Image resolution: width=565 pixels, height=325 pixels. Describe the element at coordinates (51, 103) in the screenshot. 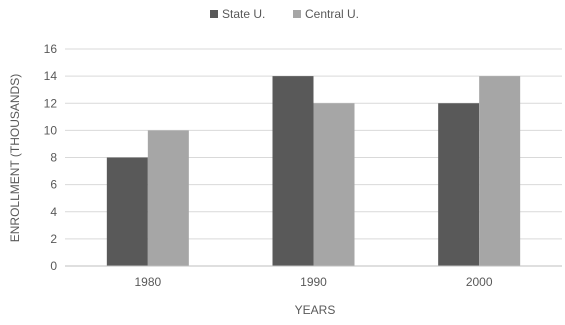

I see `y-tick-label: 12` at that location.